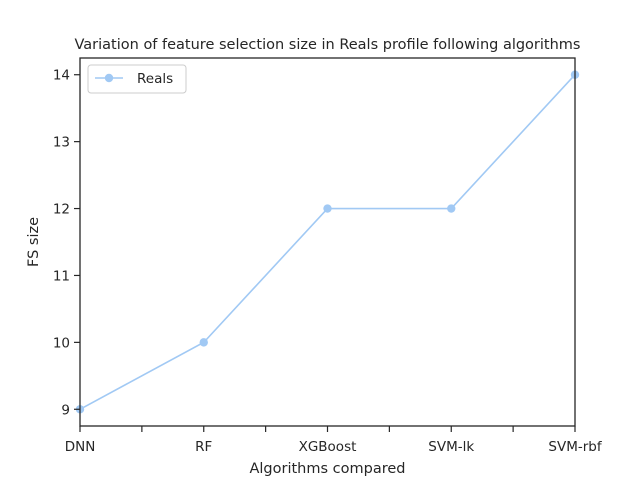 The image size is (640, 480). What do you see at coordinates (80, 447) in the screenshot?
I see `x-tick-label: DNN` at bounding box center [80, 447].